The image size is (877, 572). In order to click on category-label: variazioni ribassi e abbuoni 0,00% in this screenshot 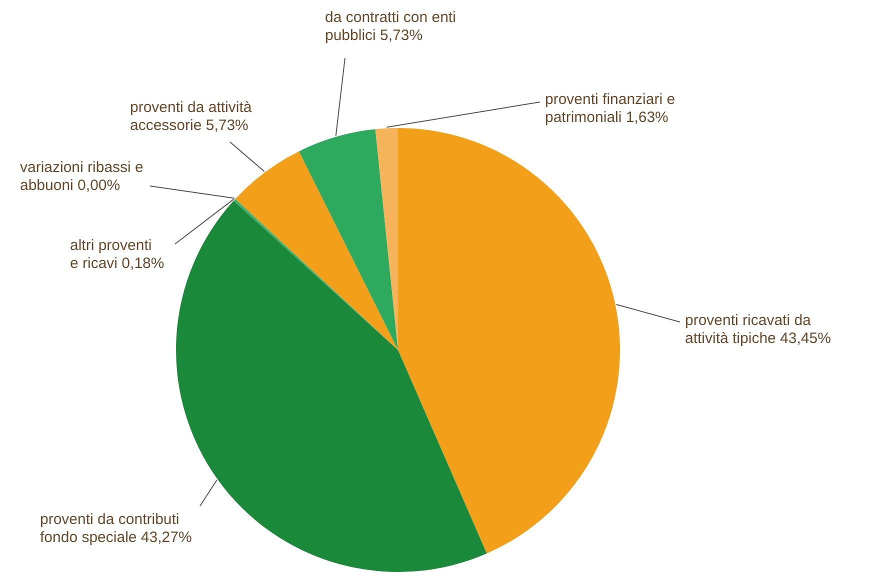, I will do `click(82, 176)`.